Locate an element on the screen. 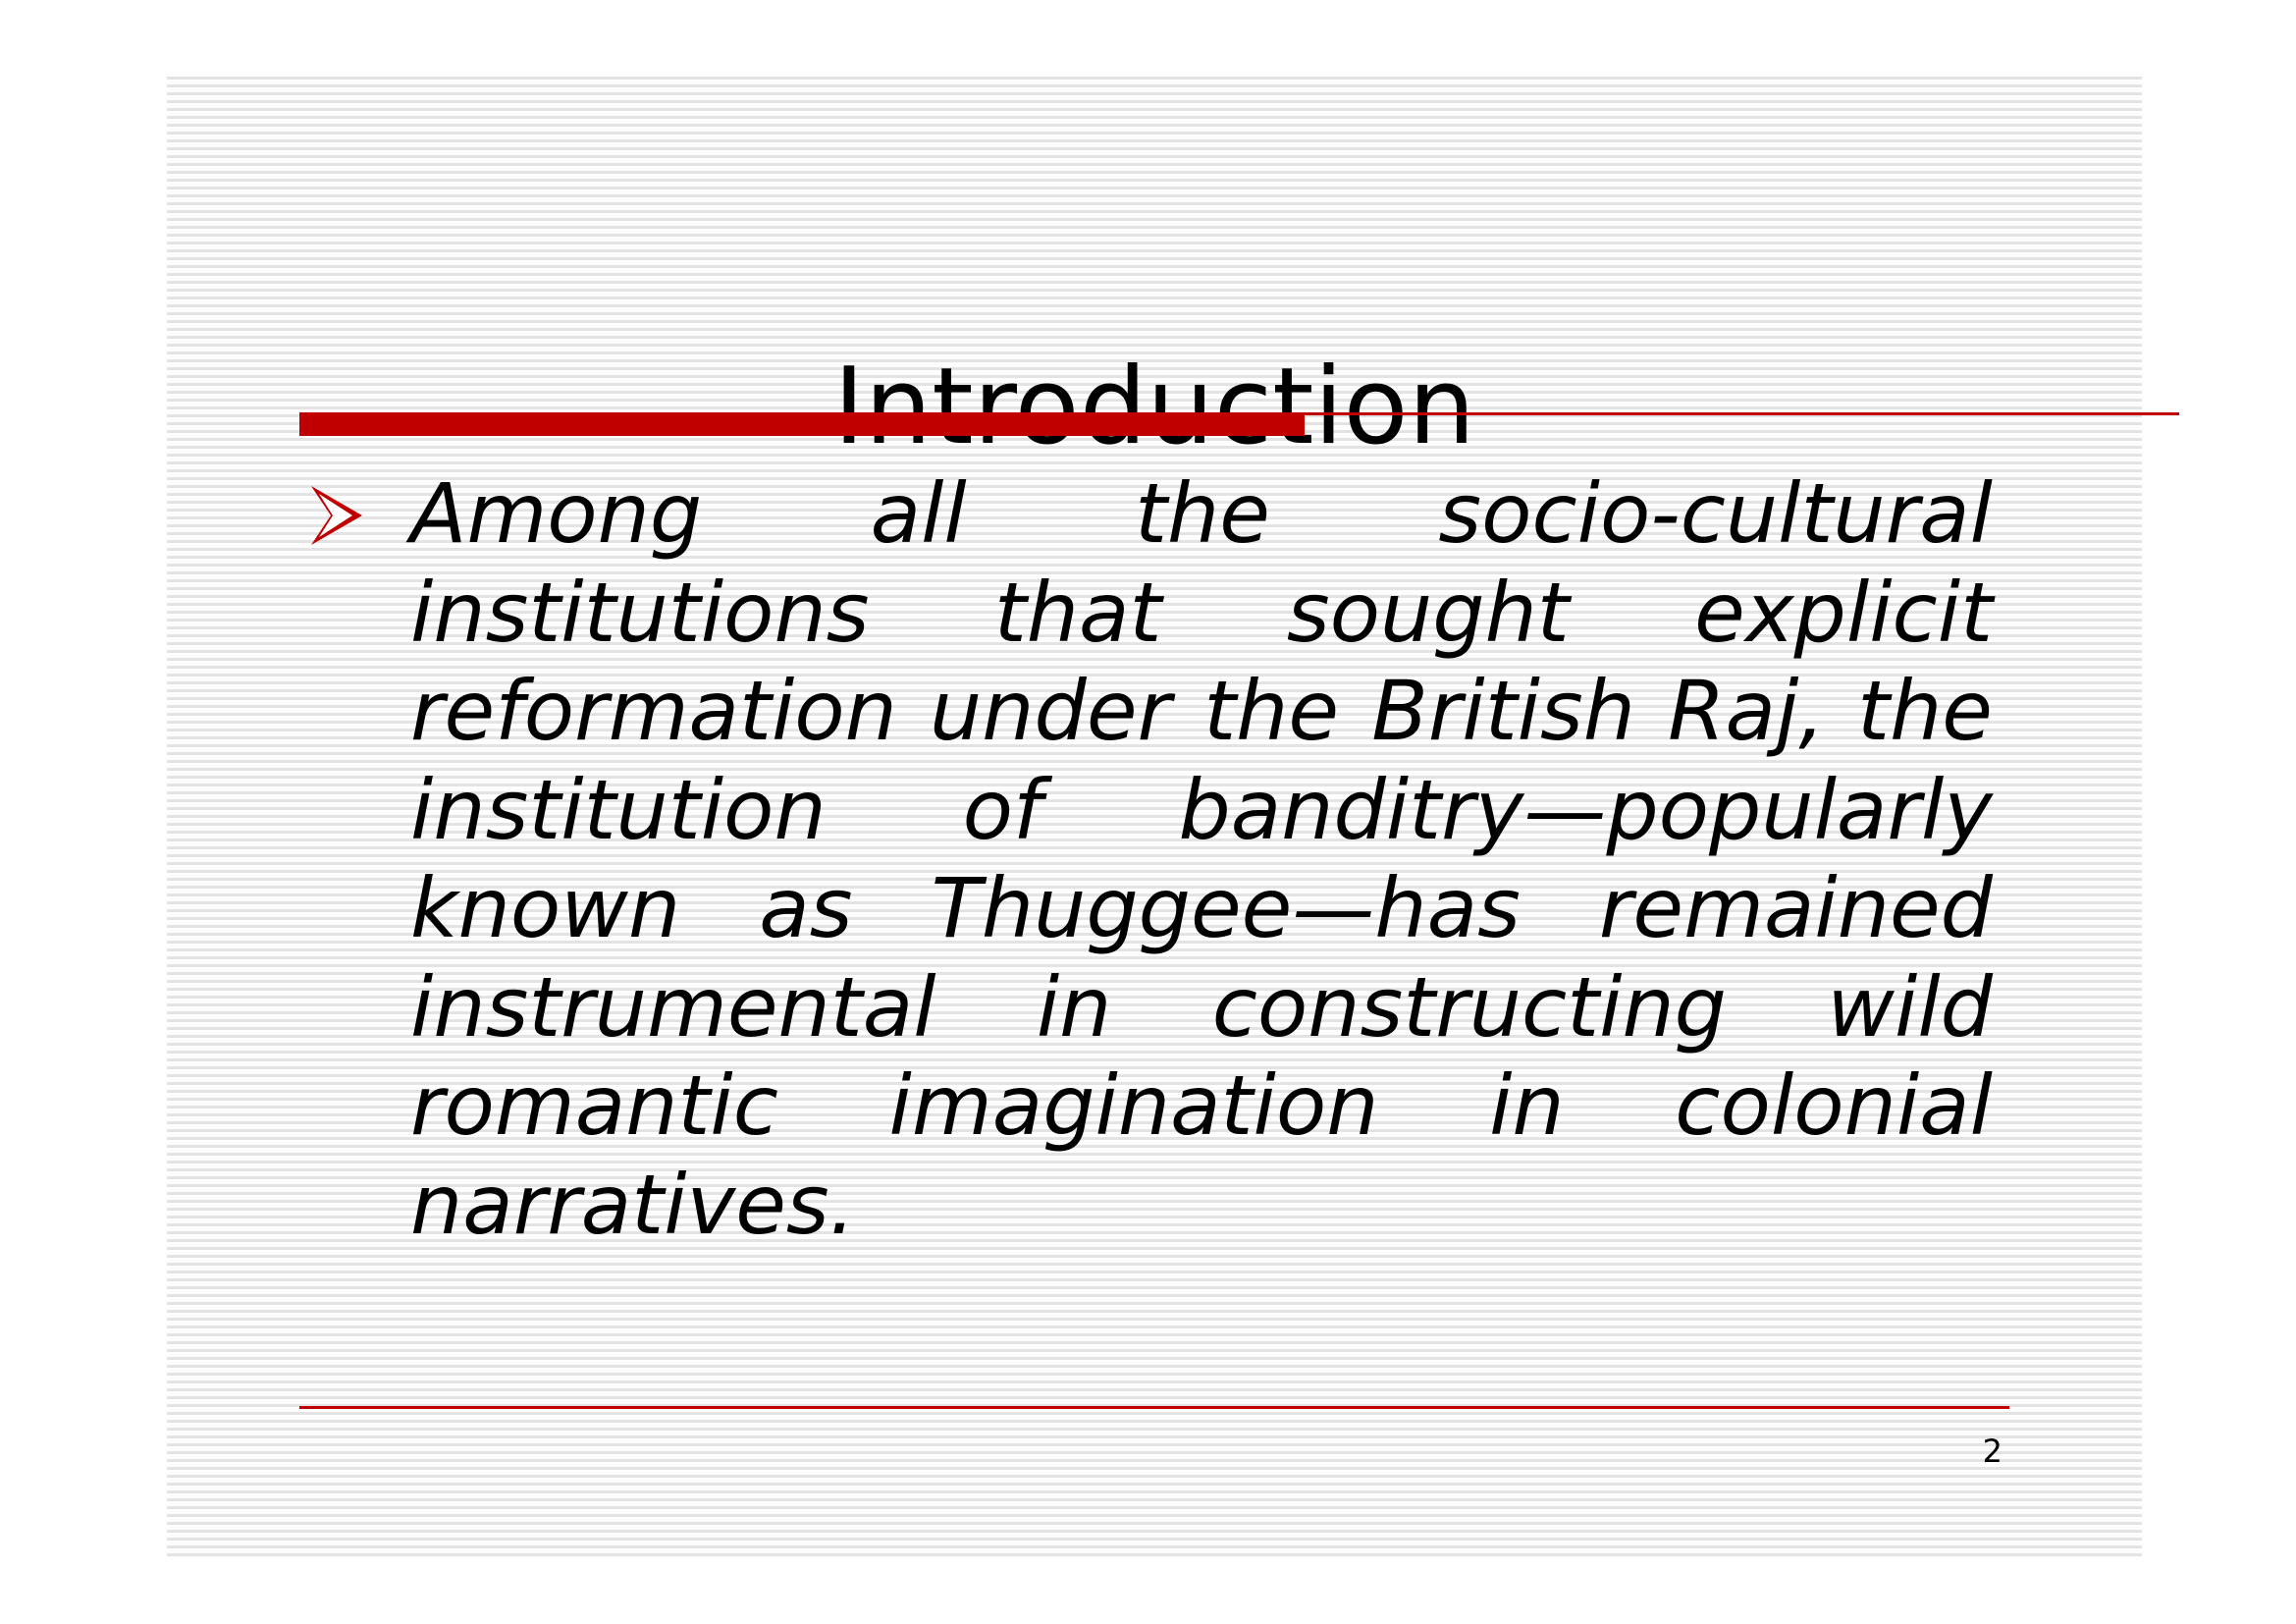 This screenshot has width=2296, height=1624. slide-title: Introduction is located at coordinates (1153, 407).